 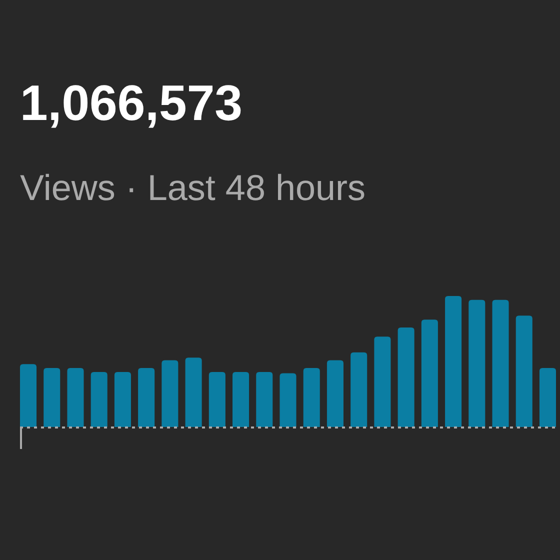 What do you see at coordinates (193, 187) in the screenshot?
I see `chart-subtitle: Views · Last 48 hours` at bounding box center [193, 187].